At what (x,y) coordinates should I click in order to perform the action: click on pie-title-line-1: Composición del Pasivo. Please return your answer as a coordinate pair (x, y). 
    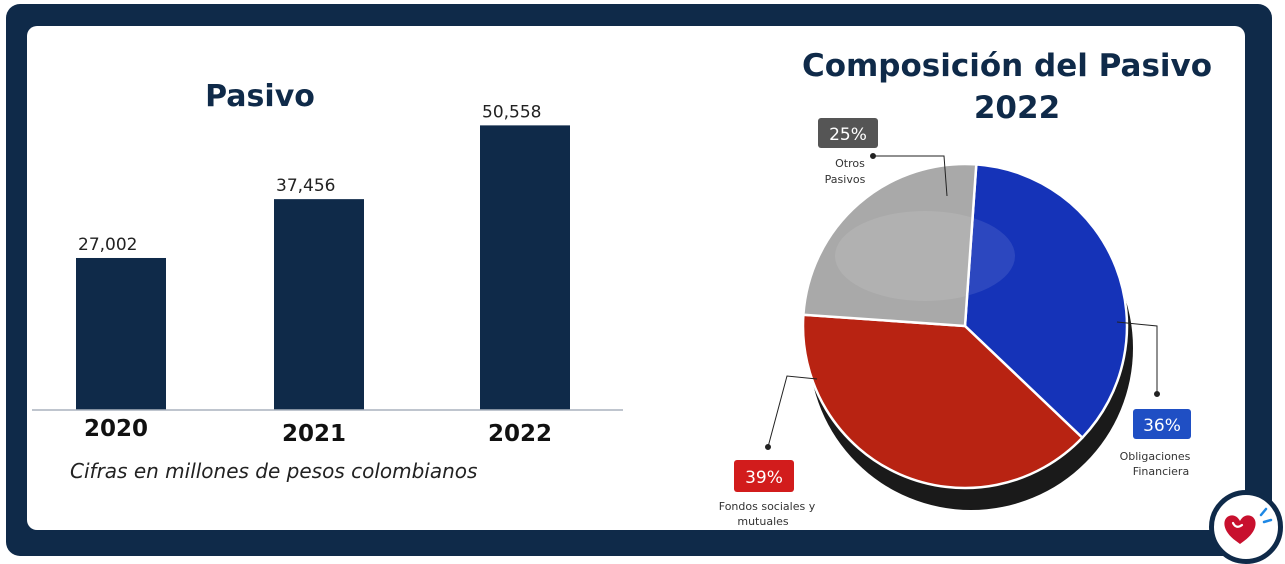
    Looking at the image, I should click on (1007, 66).